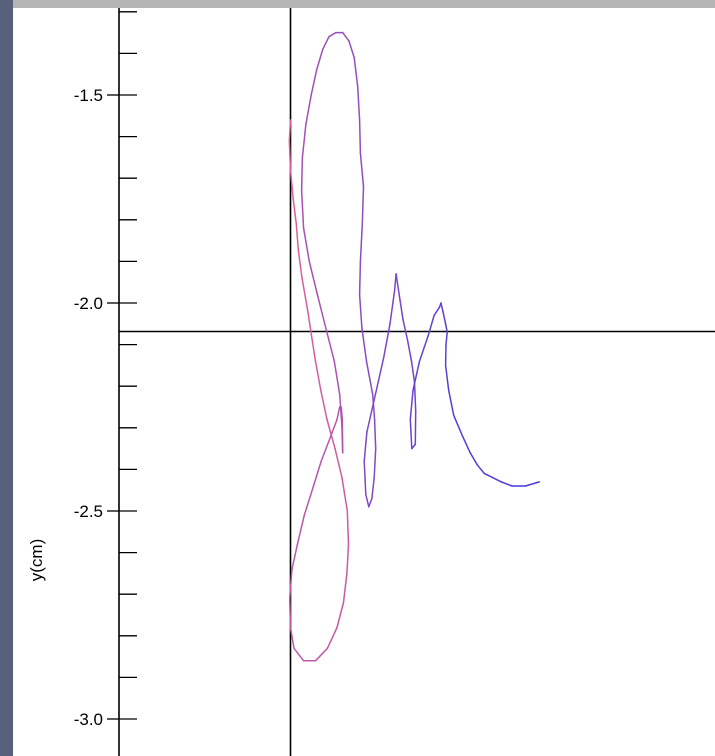 The width and height of the screenshot is (715, 756). Describe the element at coordinates (88, 303) in the screenshot. I see `y-tick-label: -2.0` at that location.